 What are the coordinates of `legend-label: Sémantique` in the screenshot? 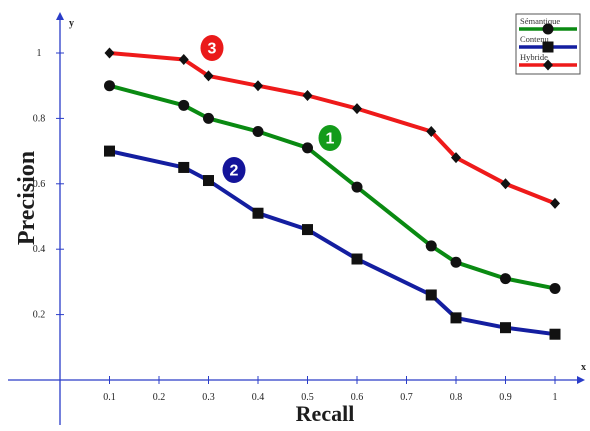 It's located at (540, 21).